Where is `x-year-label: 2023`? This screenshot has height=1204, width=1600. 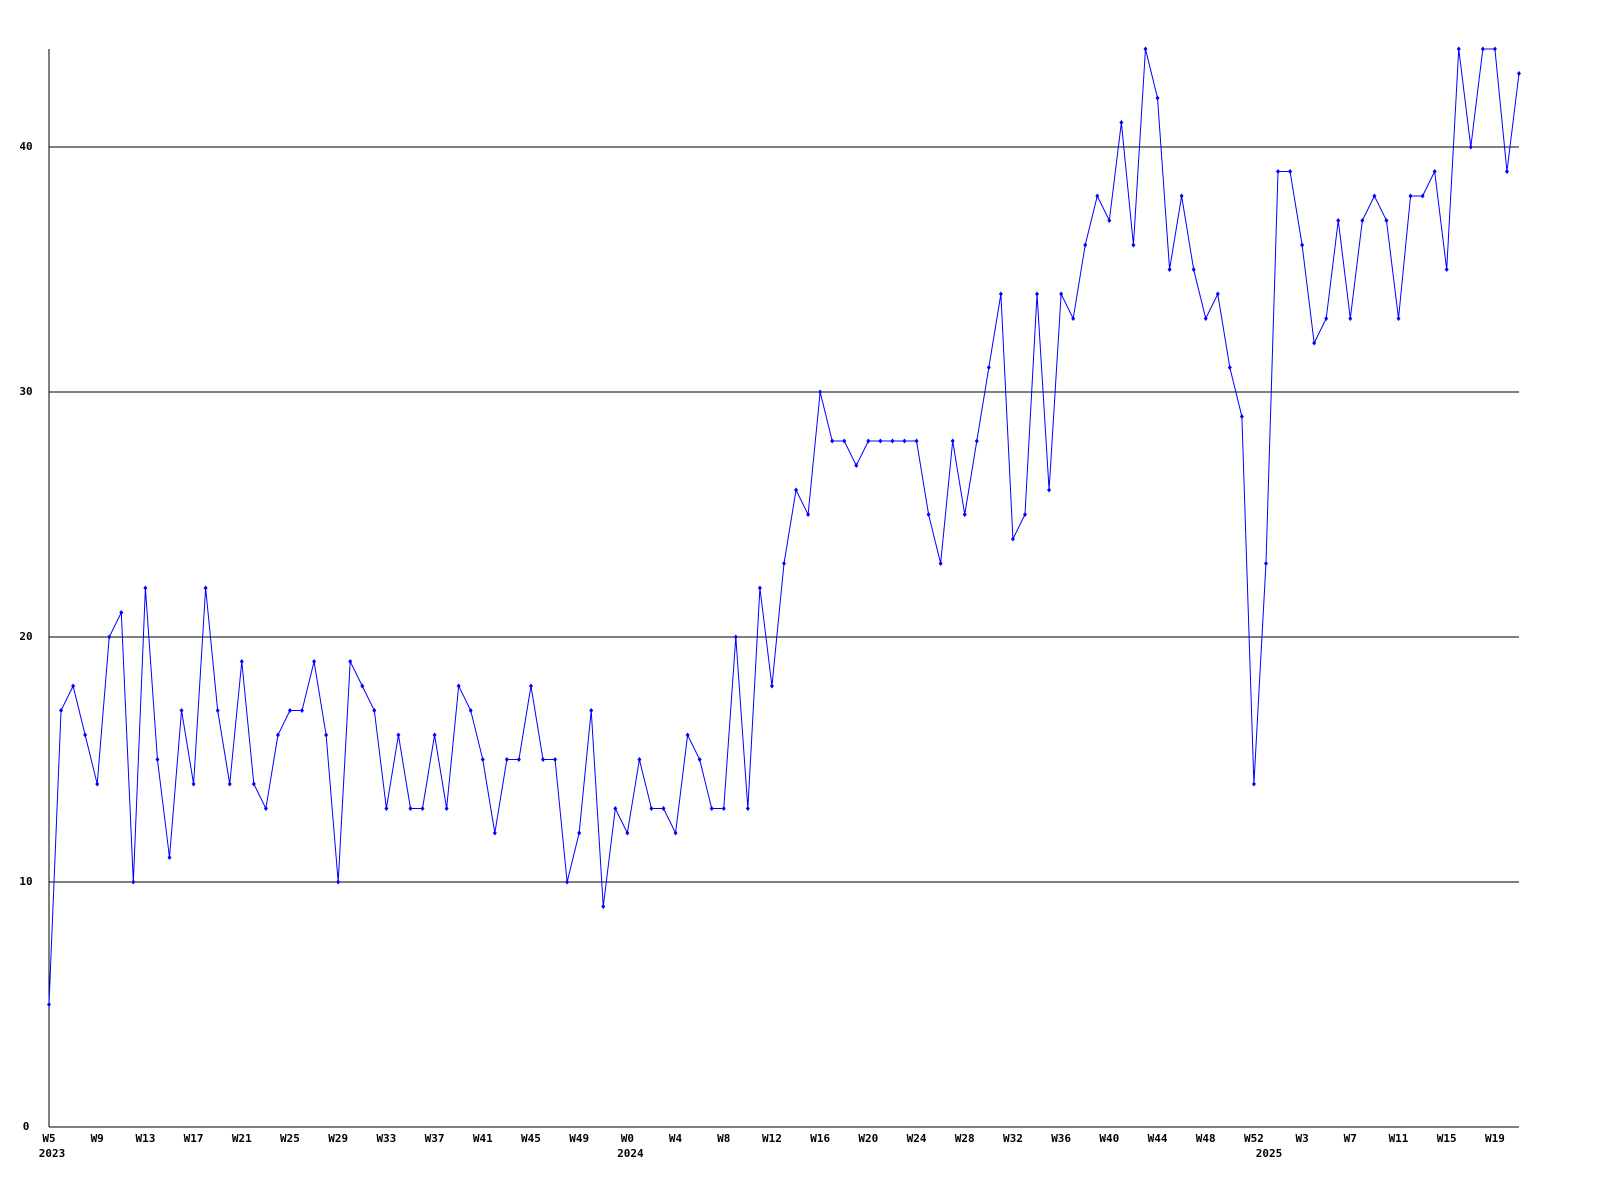
x-year-label: 2023 is located at coordinates (52, 1153).